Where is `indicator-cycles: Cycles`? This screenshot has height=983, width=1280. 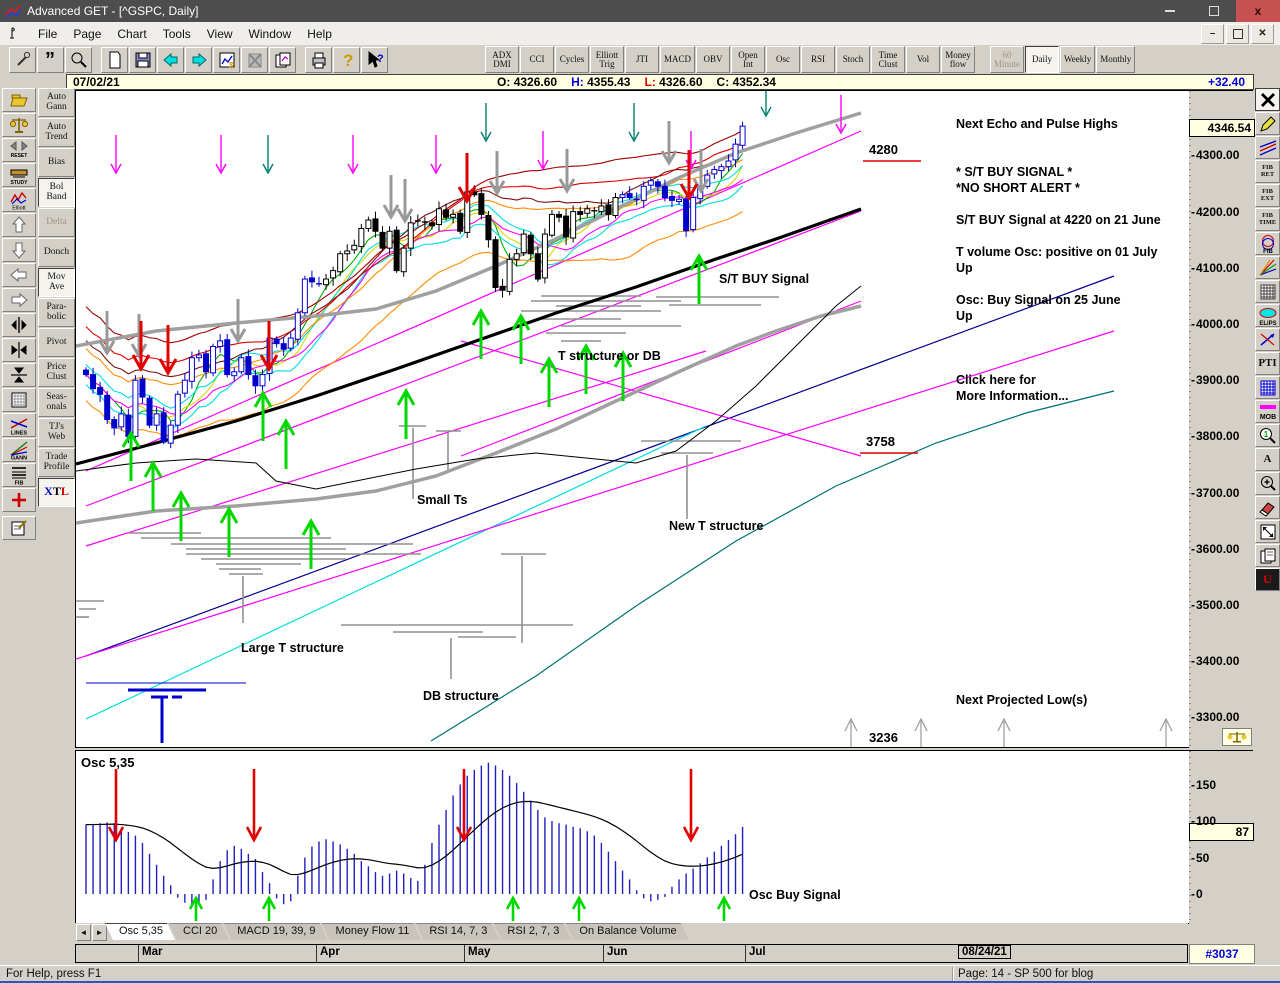
indicator-cycles: Cycles is located at coordinates (572, 59).